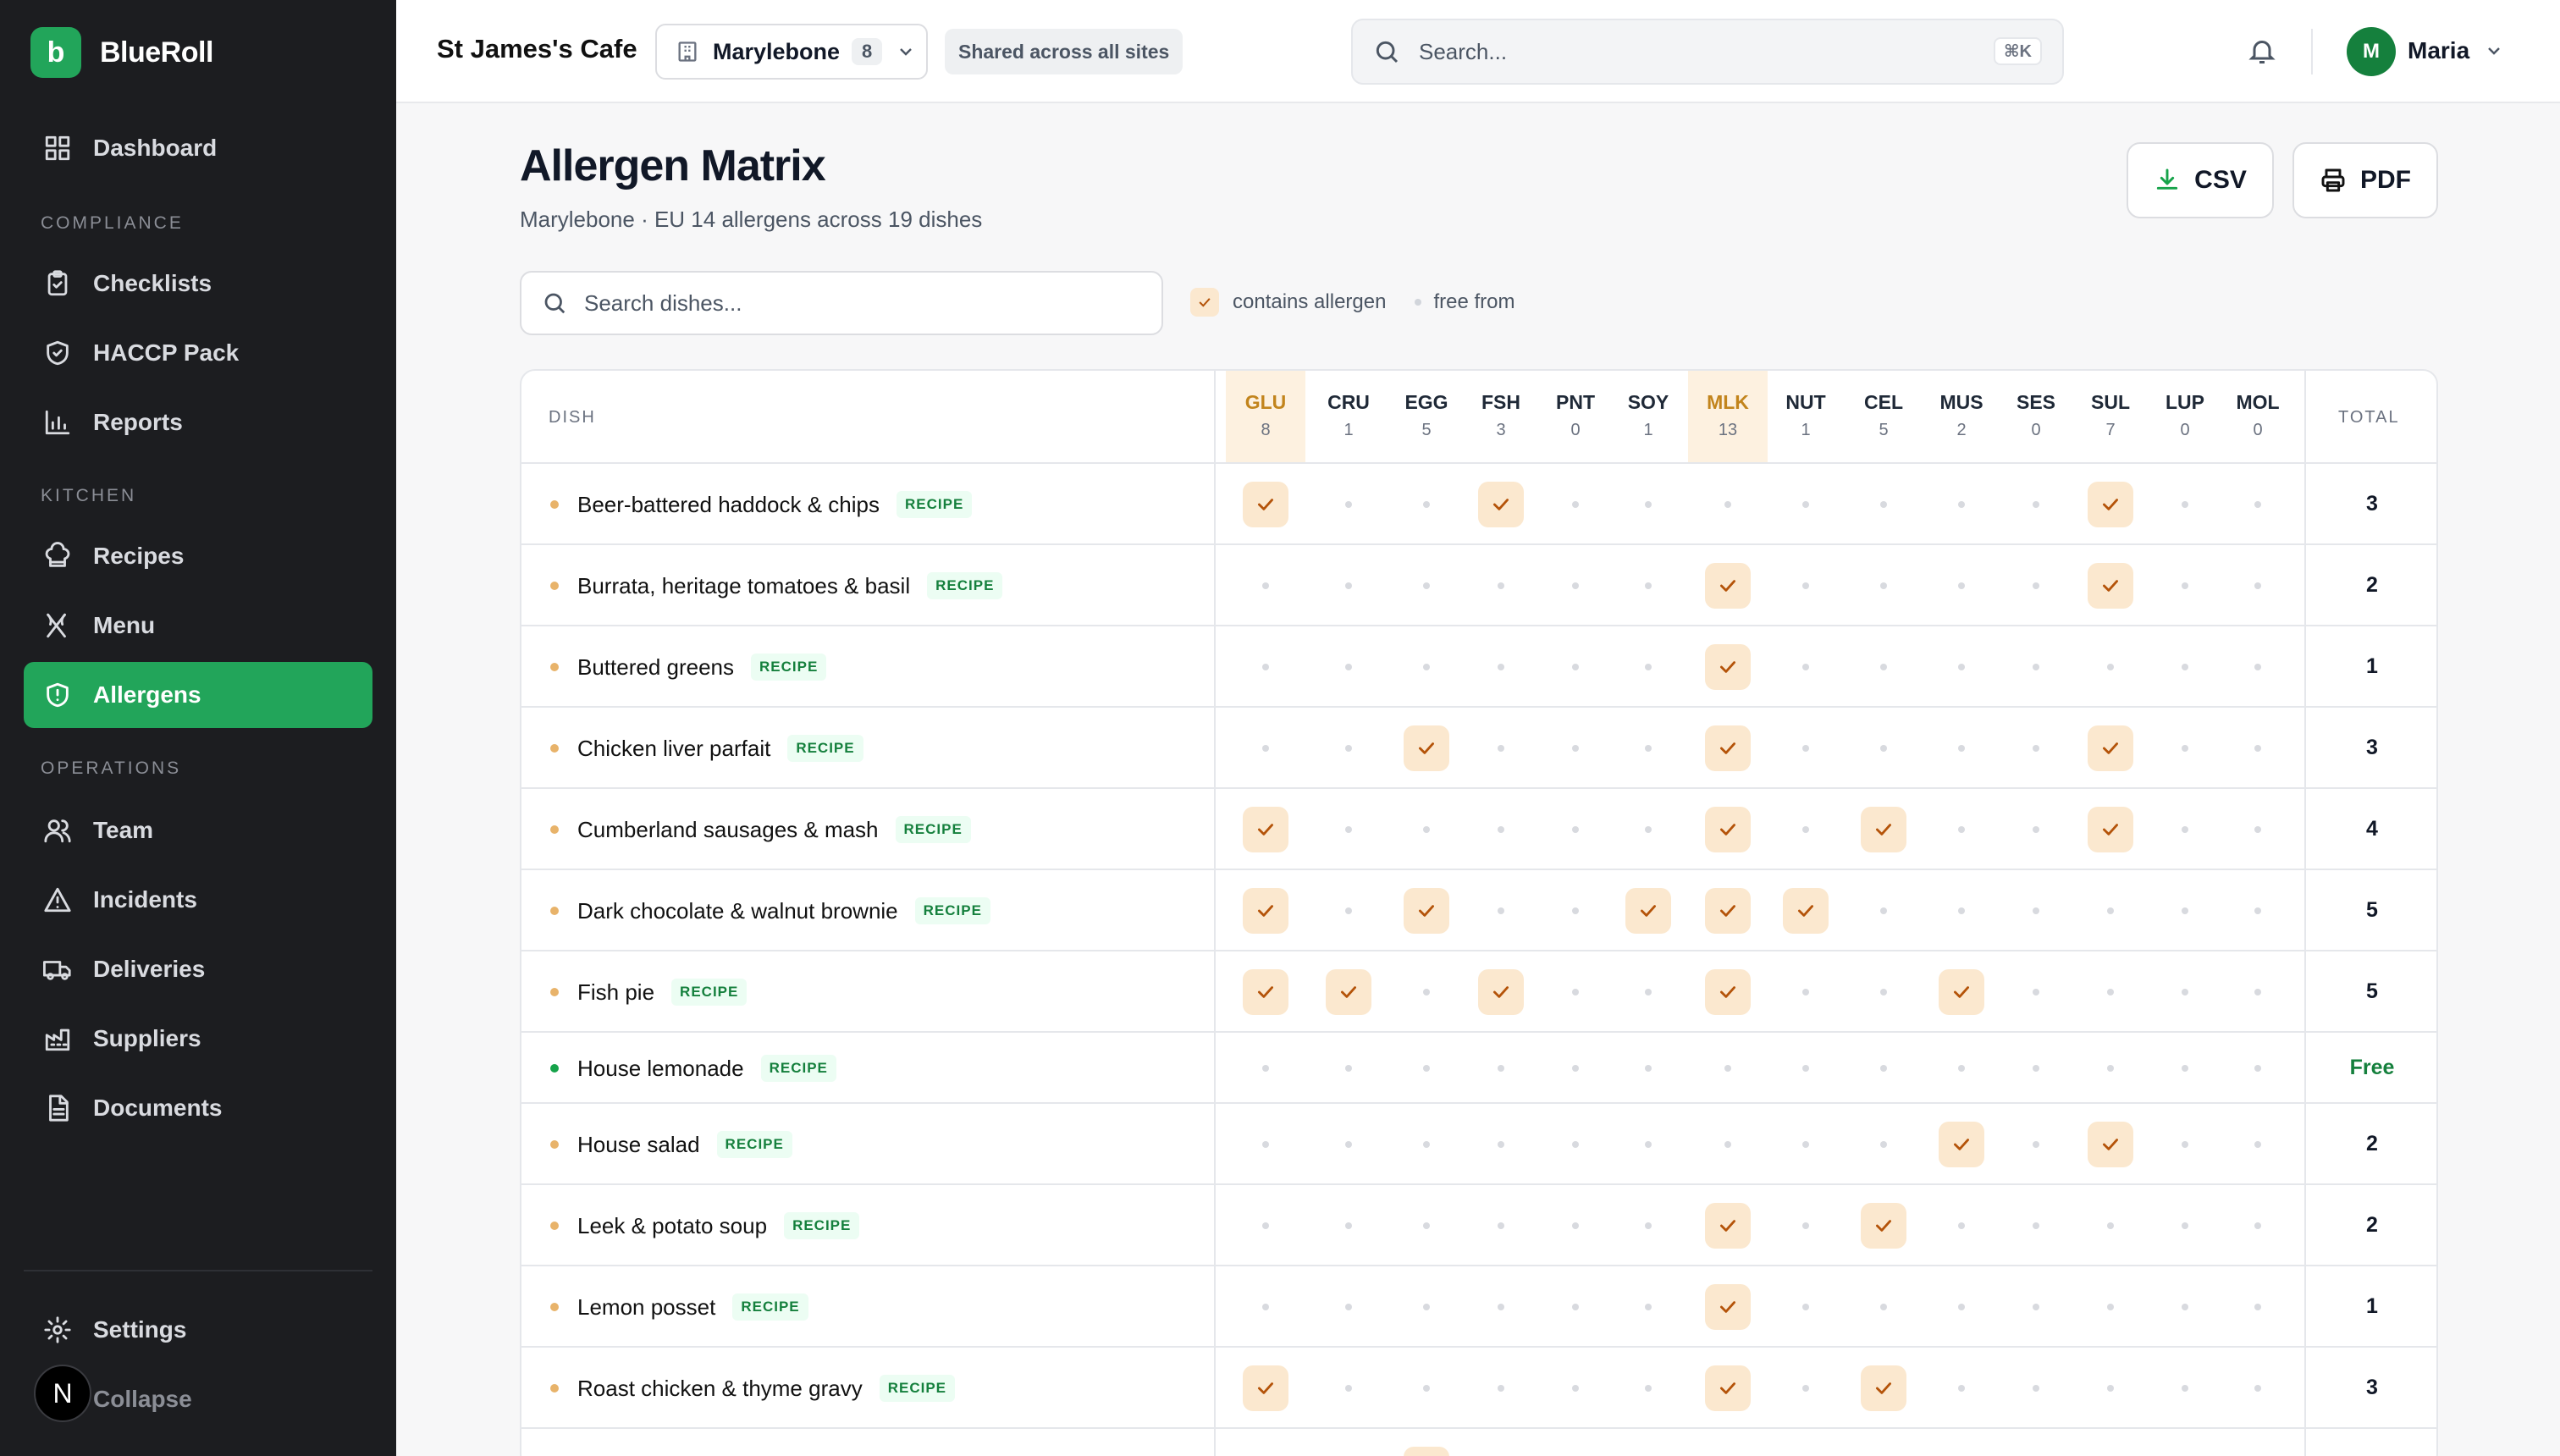 The image size is (2560, 1456). What do you see at coordinates (2263, 52) in the screenshot?
I see `bell-icon` at bounding box center [2263, 52].